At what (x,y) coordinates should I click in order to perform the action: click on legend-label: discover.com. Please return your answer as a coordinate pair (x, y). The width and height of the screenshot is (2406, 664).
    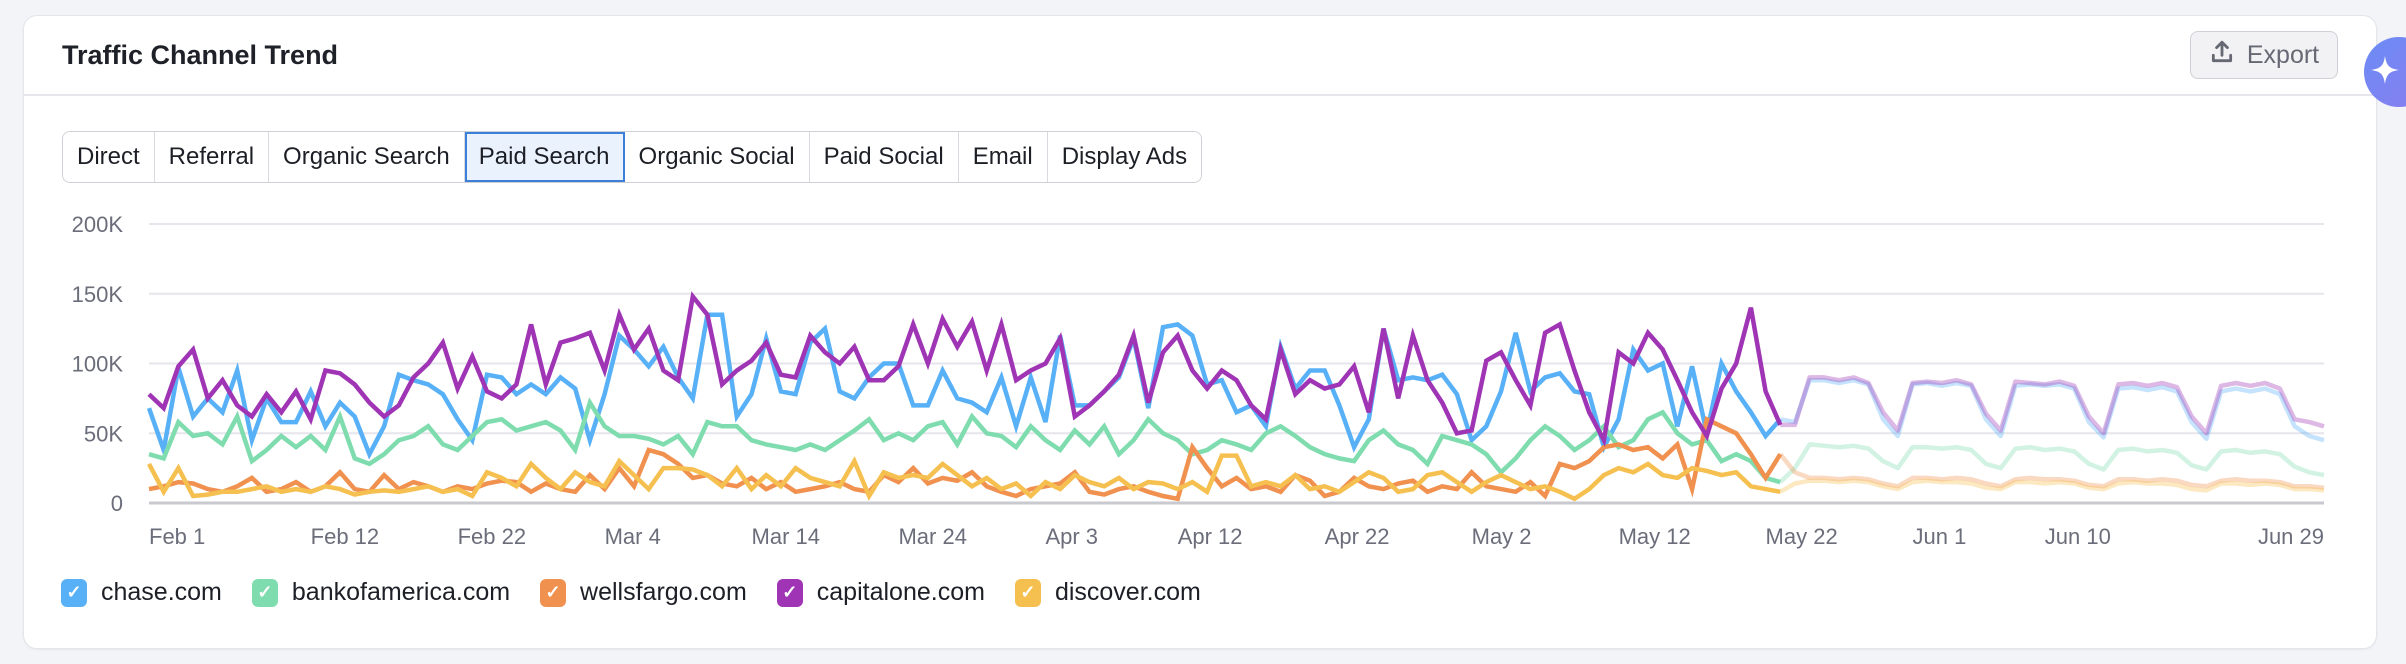
    Looking at the image, I should click on (1127, 592).